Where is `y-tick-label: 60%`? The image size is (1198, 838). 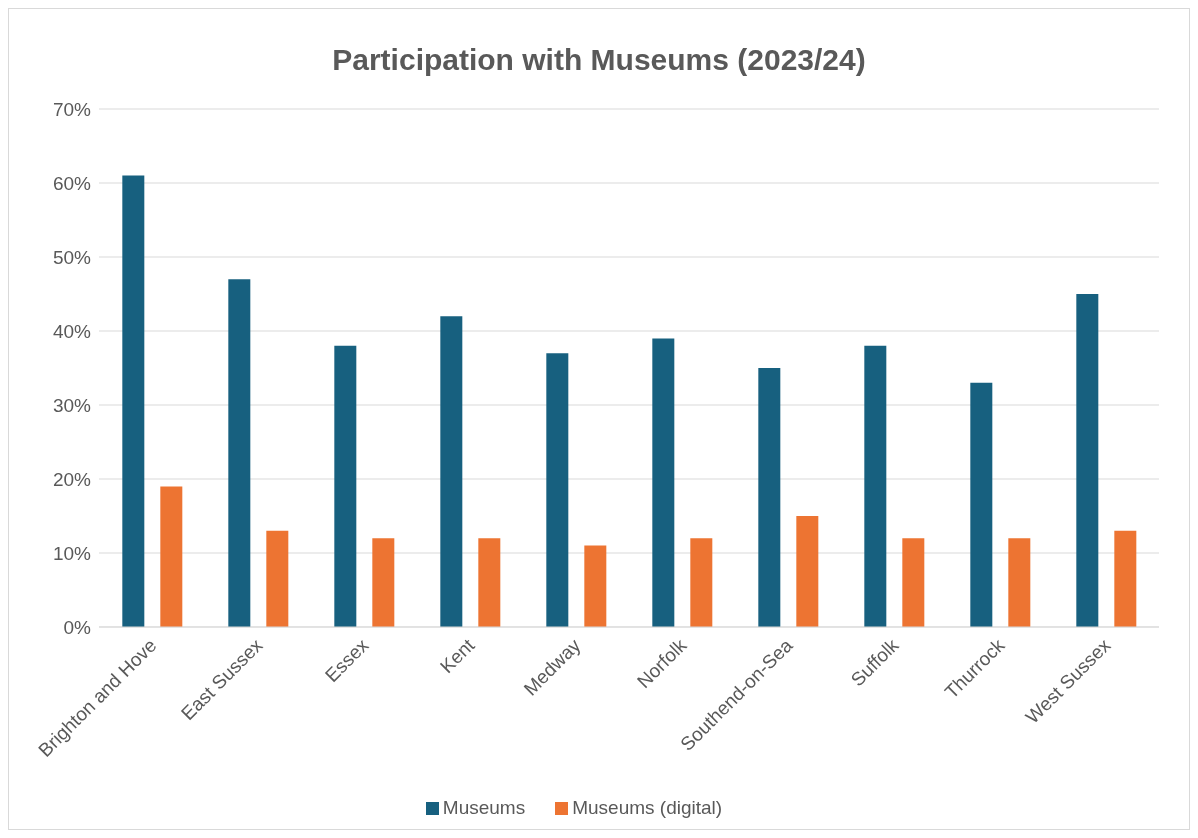
y-tick-label: 60% is located at coordinates (72, 183).